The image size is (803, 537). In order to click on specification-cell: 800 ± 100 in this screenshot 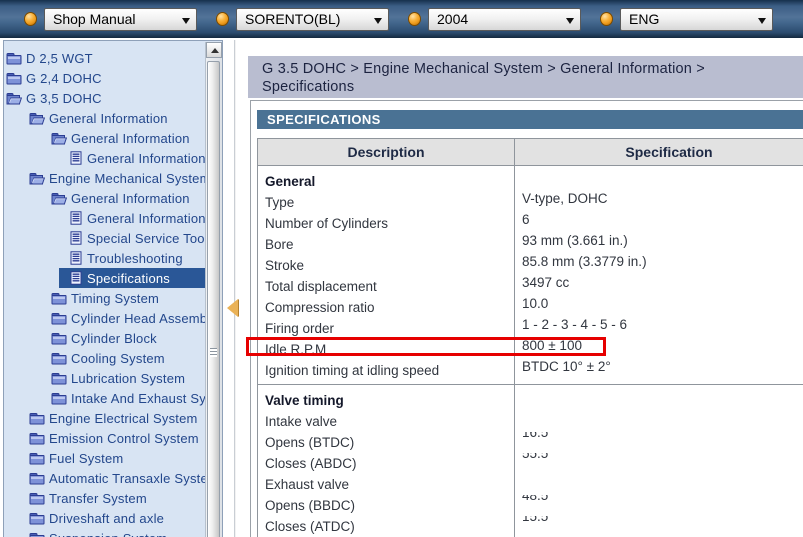, I will do `click(658, 349)`.